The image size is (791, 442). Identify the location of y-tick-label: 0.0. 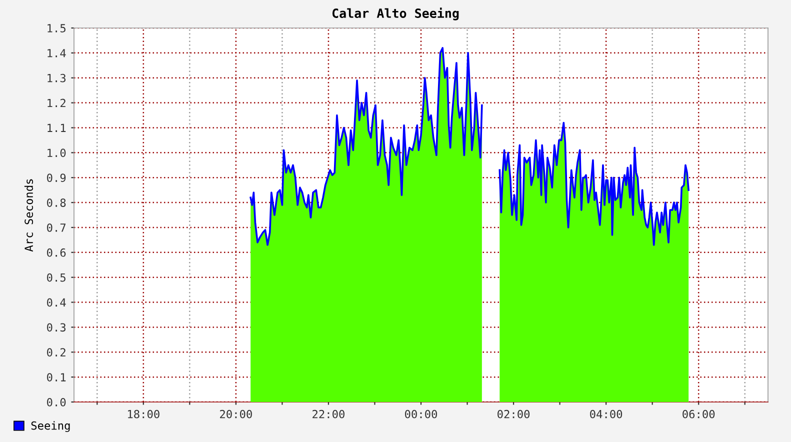
(56, 402).